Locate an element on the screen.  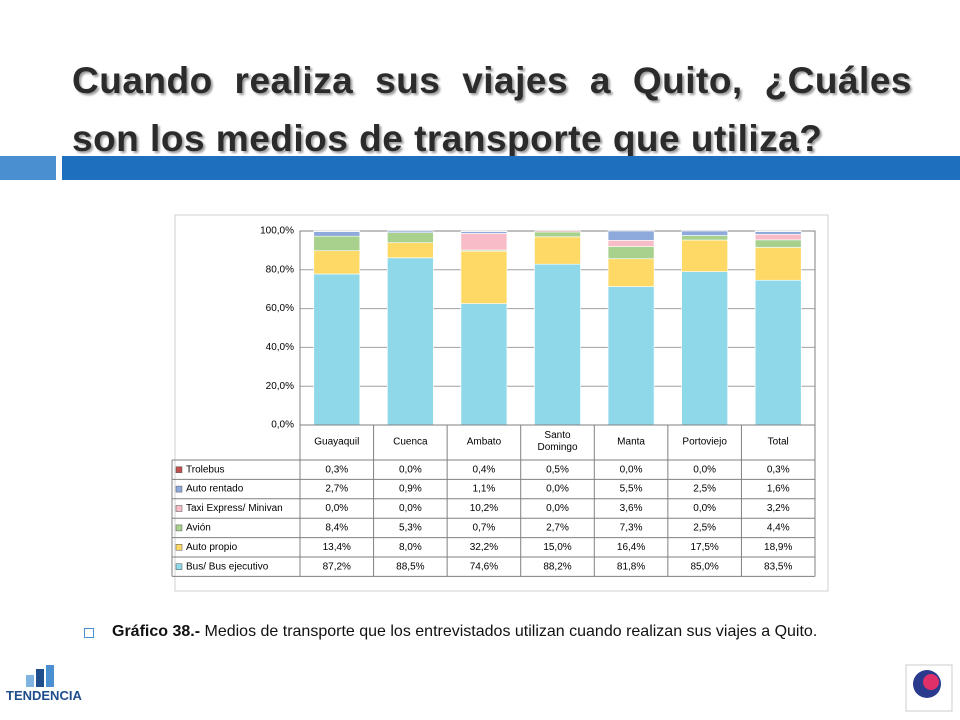
table-value: 0,7% is located at coordinates (484, 528).